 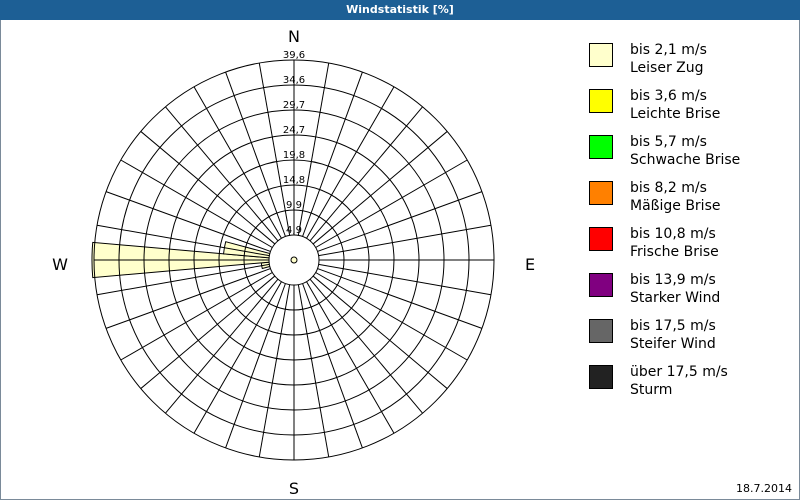 What do you see at coordinates (530, 264) in the screenshot?
I see `compass-label-east: E` at bounding box center [530, 264].